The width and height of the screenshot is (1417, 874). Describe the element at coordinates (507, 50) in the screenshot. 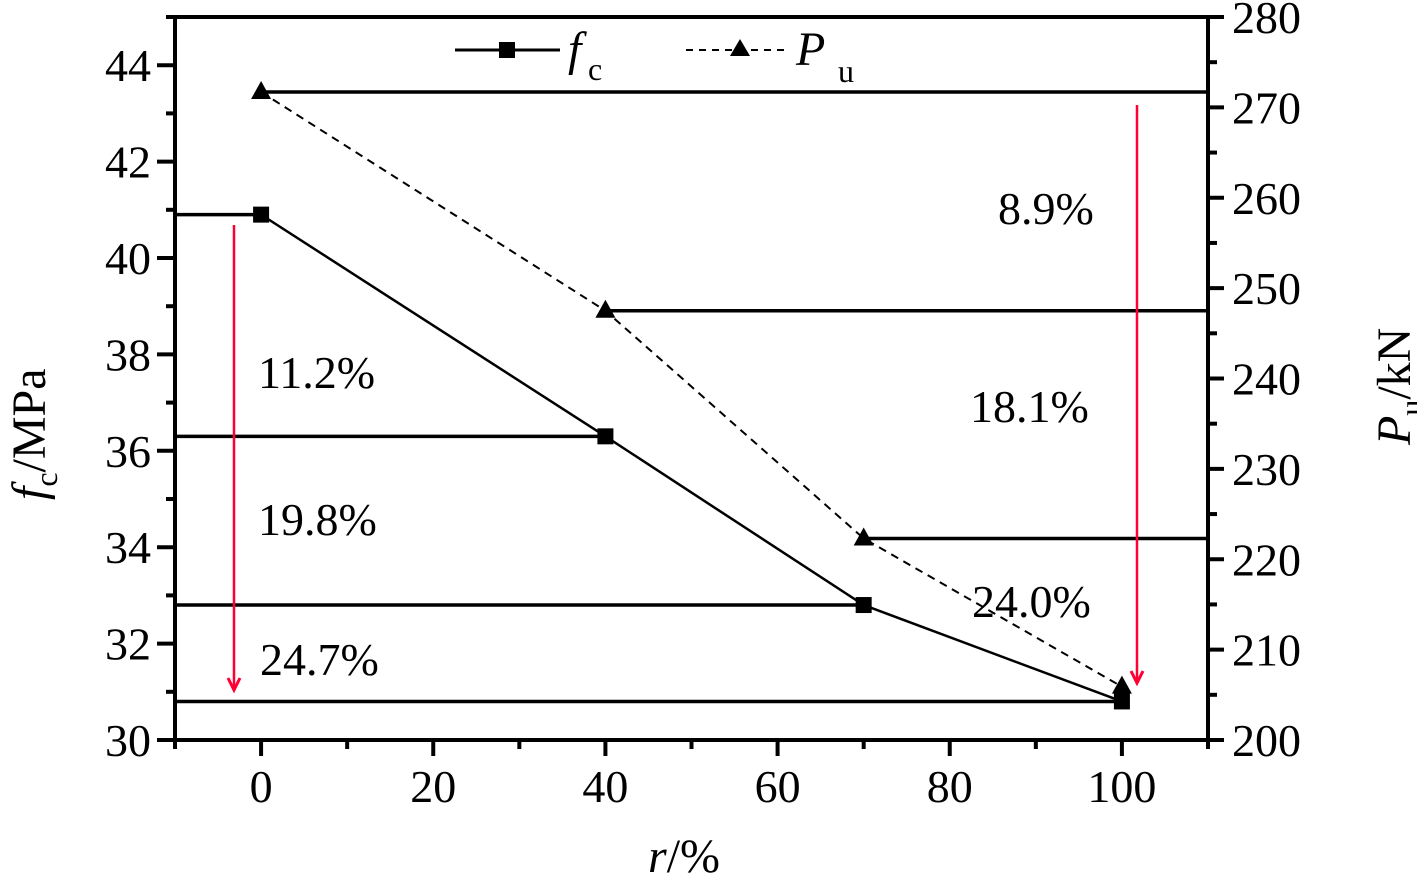

I see `legend-fc-marker` at that location.